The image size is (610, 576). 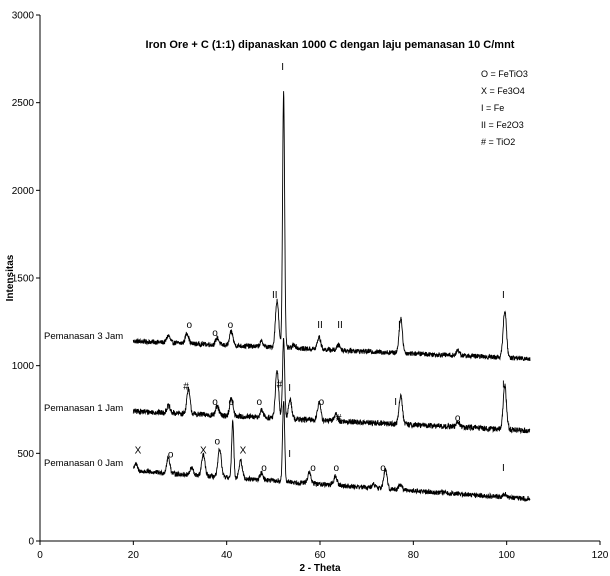 I want to click on x-tick-label: 120, so click(x=600, y=555).